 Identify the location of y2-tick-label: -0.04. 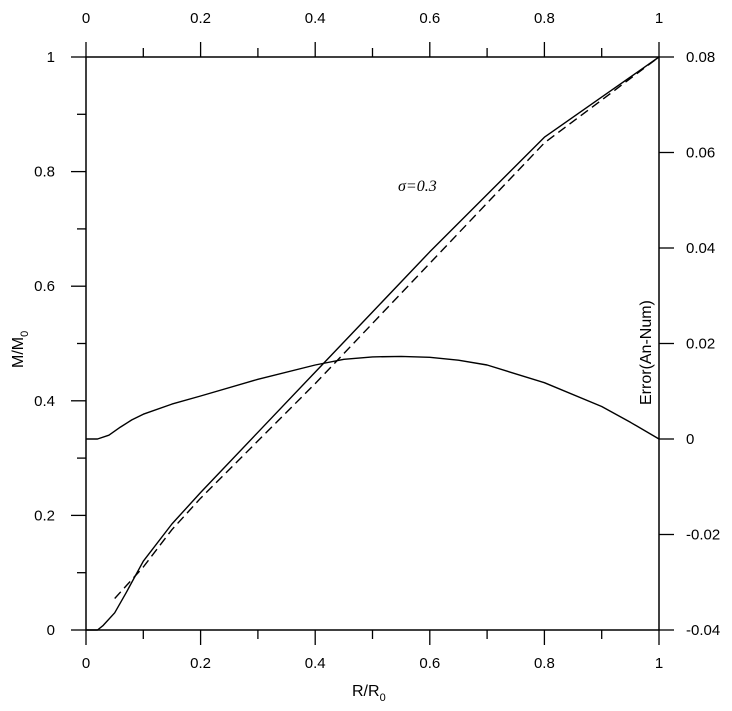
(703, 630).